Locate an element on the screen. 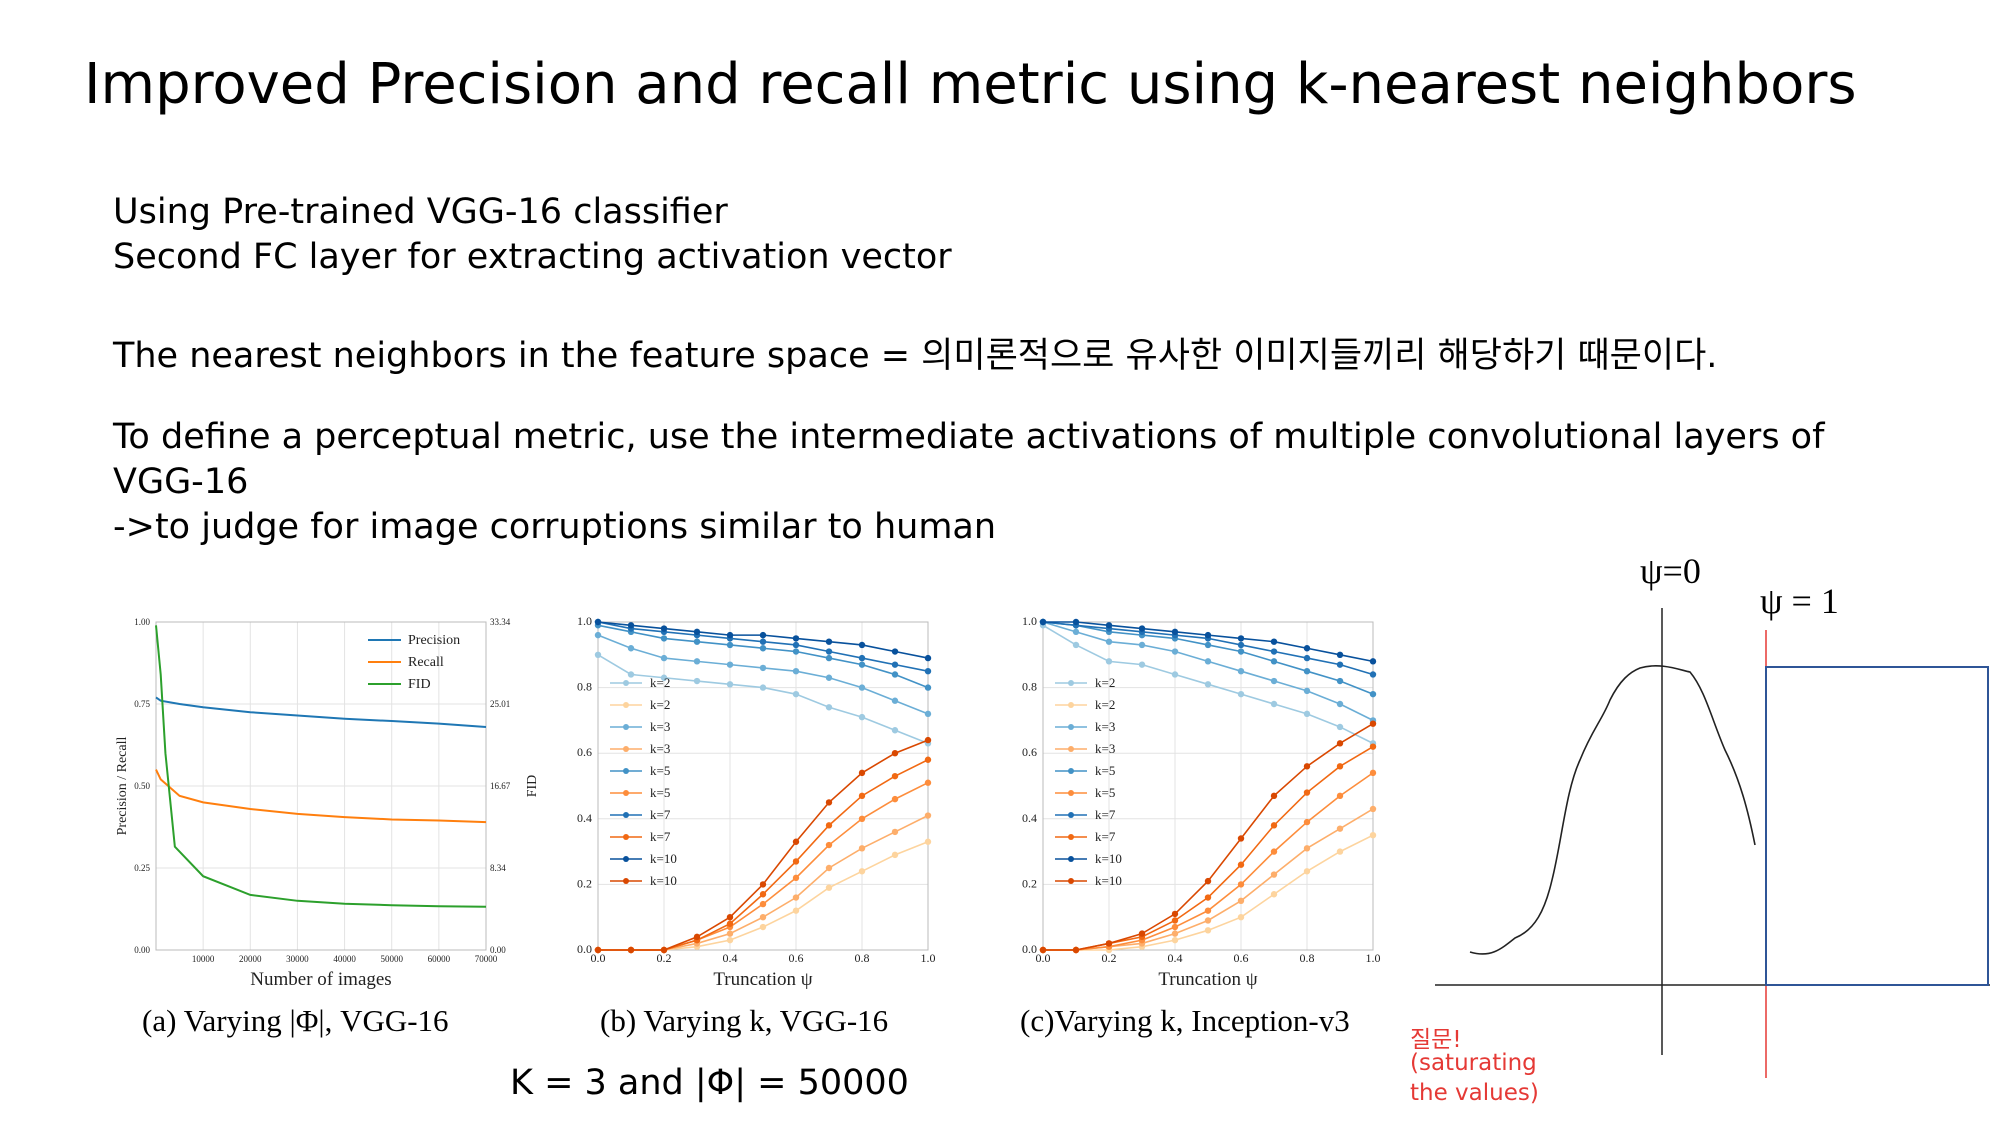  x-tick-label: 70000 is located at coordinates (486, 959).